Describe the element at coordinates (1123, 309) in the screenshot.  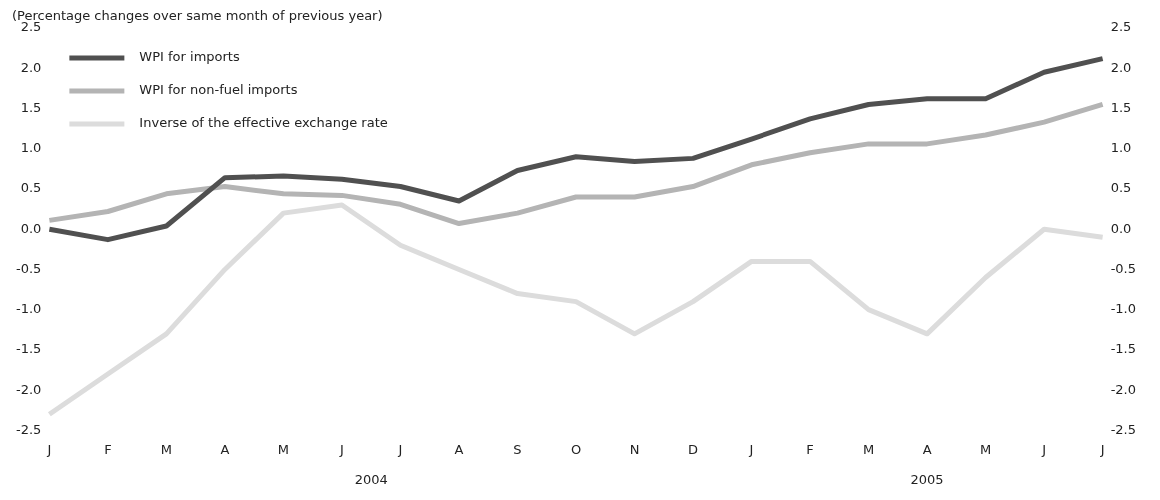
I see `y2-tick-label: -1.0` at that location.